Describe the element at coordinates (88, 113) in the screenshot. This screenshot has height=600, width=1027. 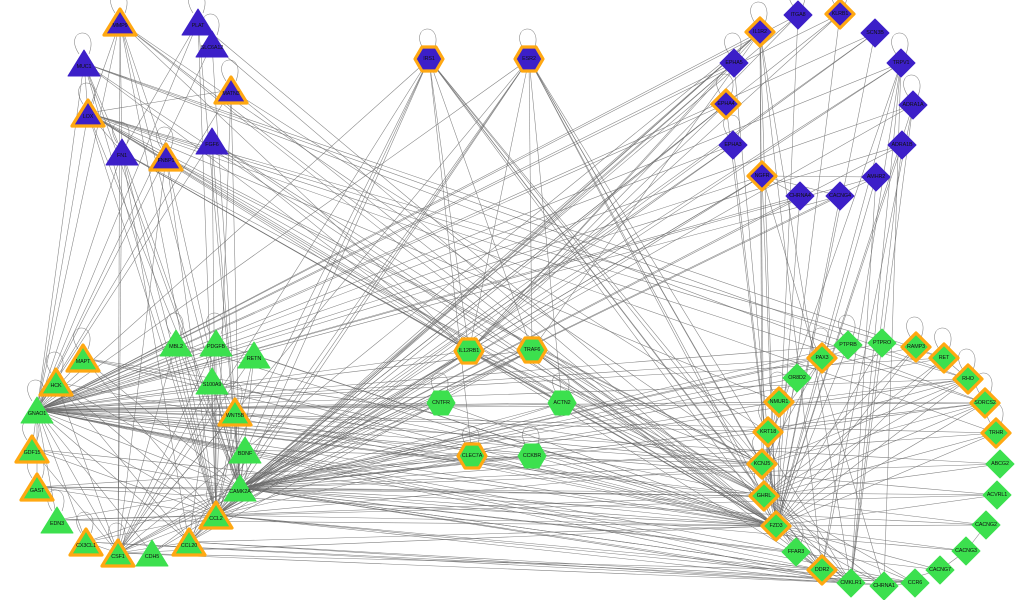
I see `graph-node-lox: LOX` at that location.